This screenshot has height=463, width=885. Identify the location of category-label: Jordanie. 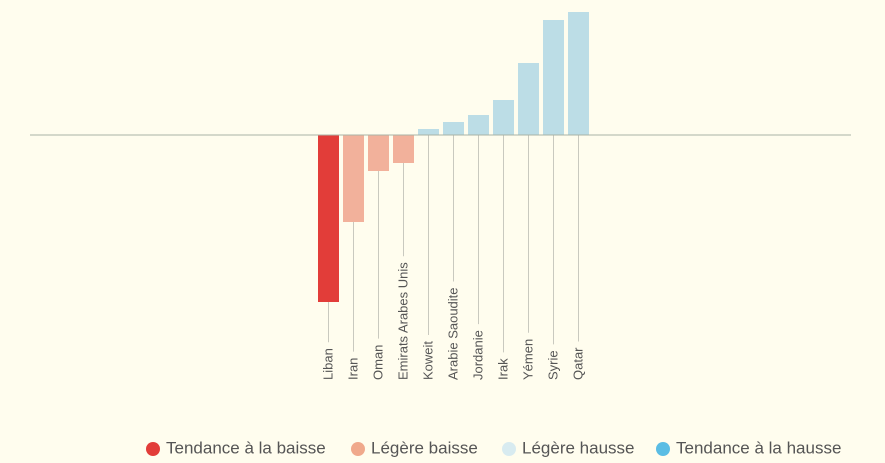
(478, 355).